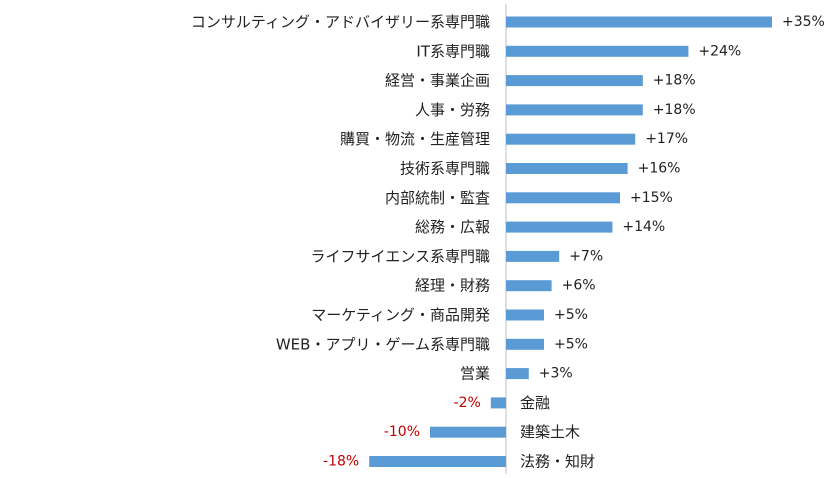 Image resolution: width=840 pixels, height=478 pixels. Describe the element at coordinates (557, 462) in the screenshot. I see `category-label: 法務・知財` at that location.